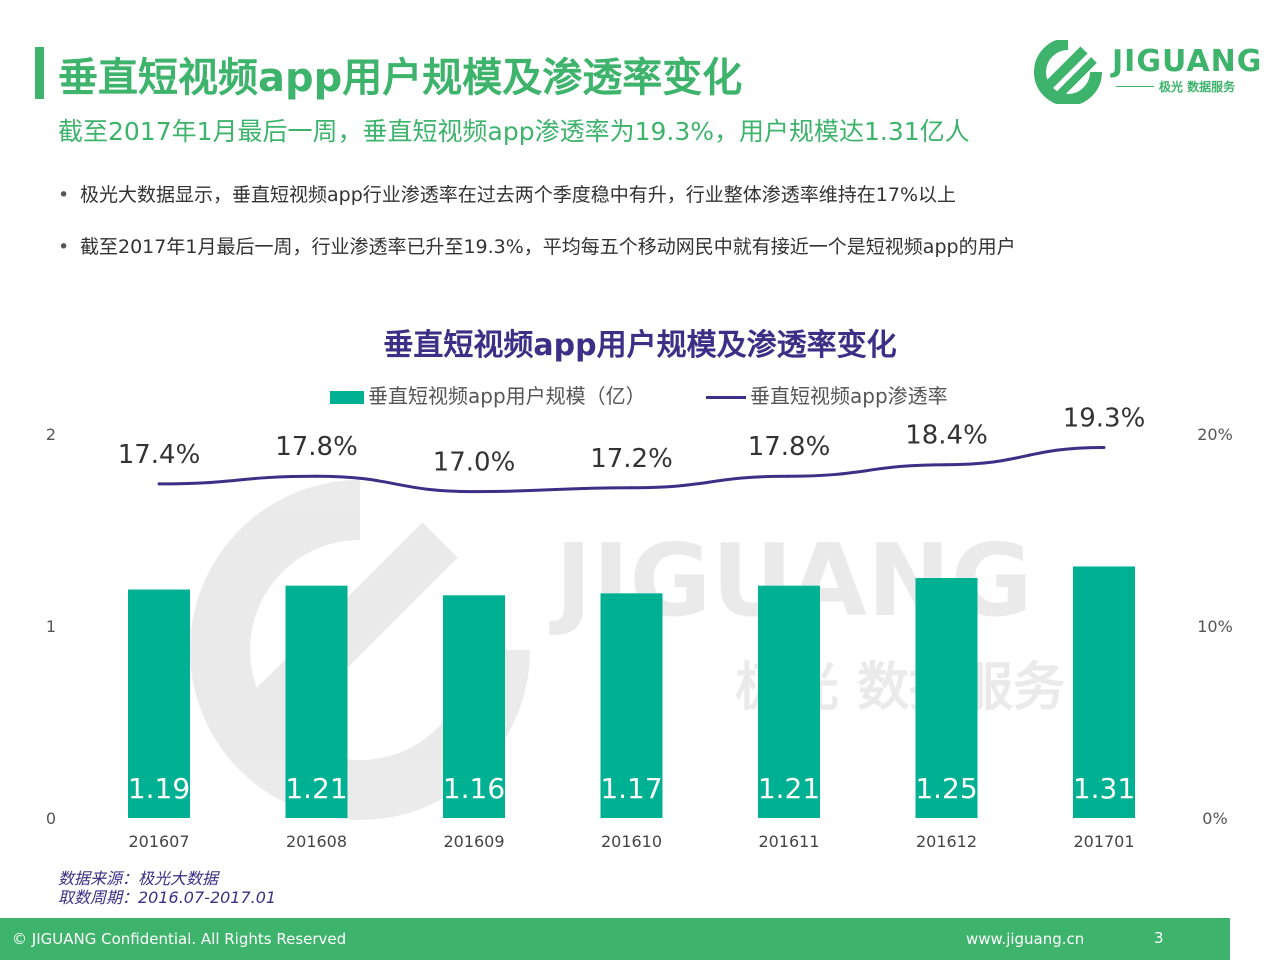  Describe the element at coordinates (400, 78) in the screenshot. I see `page-title: 垂直短视频app用户规模及渗透率变化` at that location.